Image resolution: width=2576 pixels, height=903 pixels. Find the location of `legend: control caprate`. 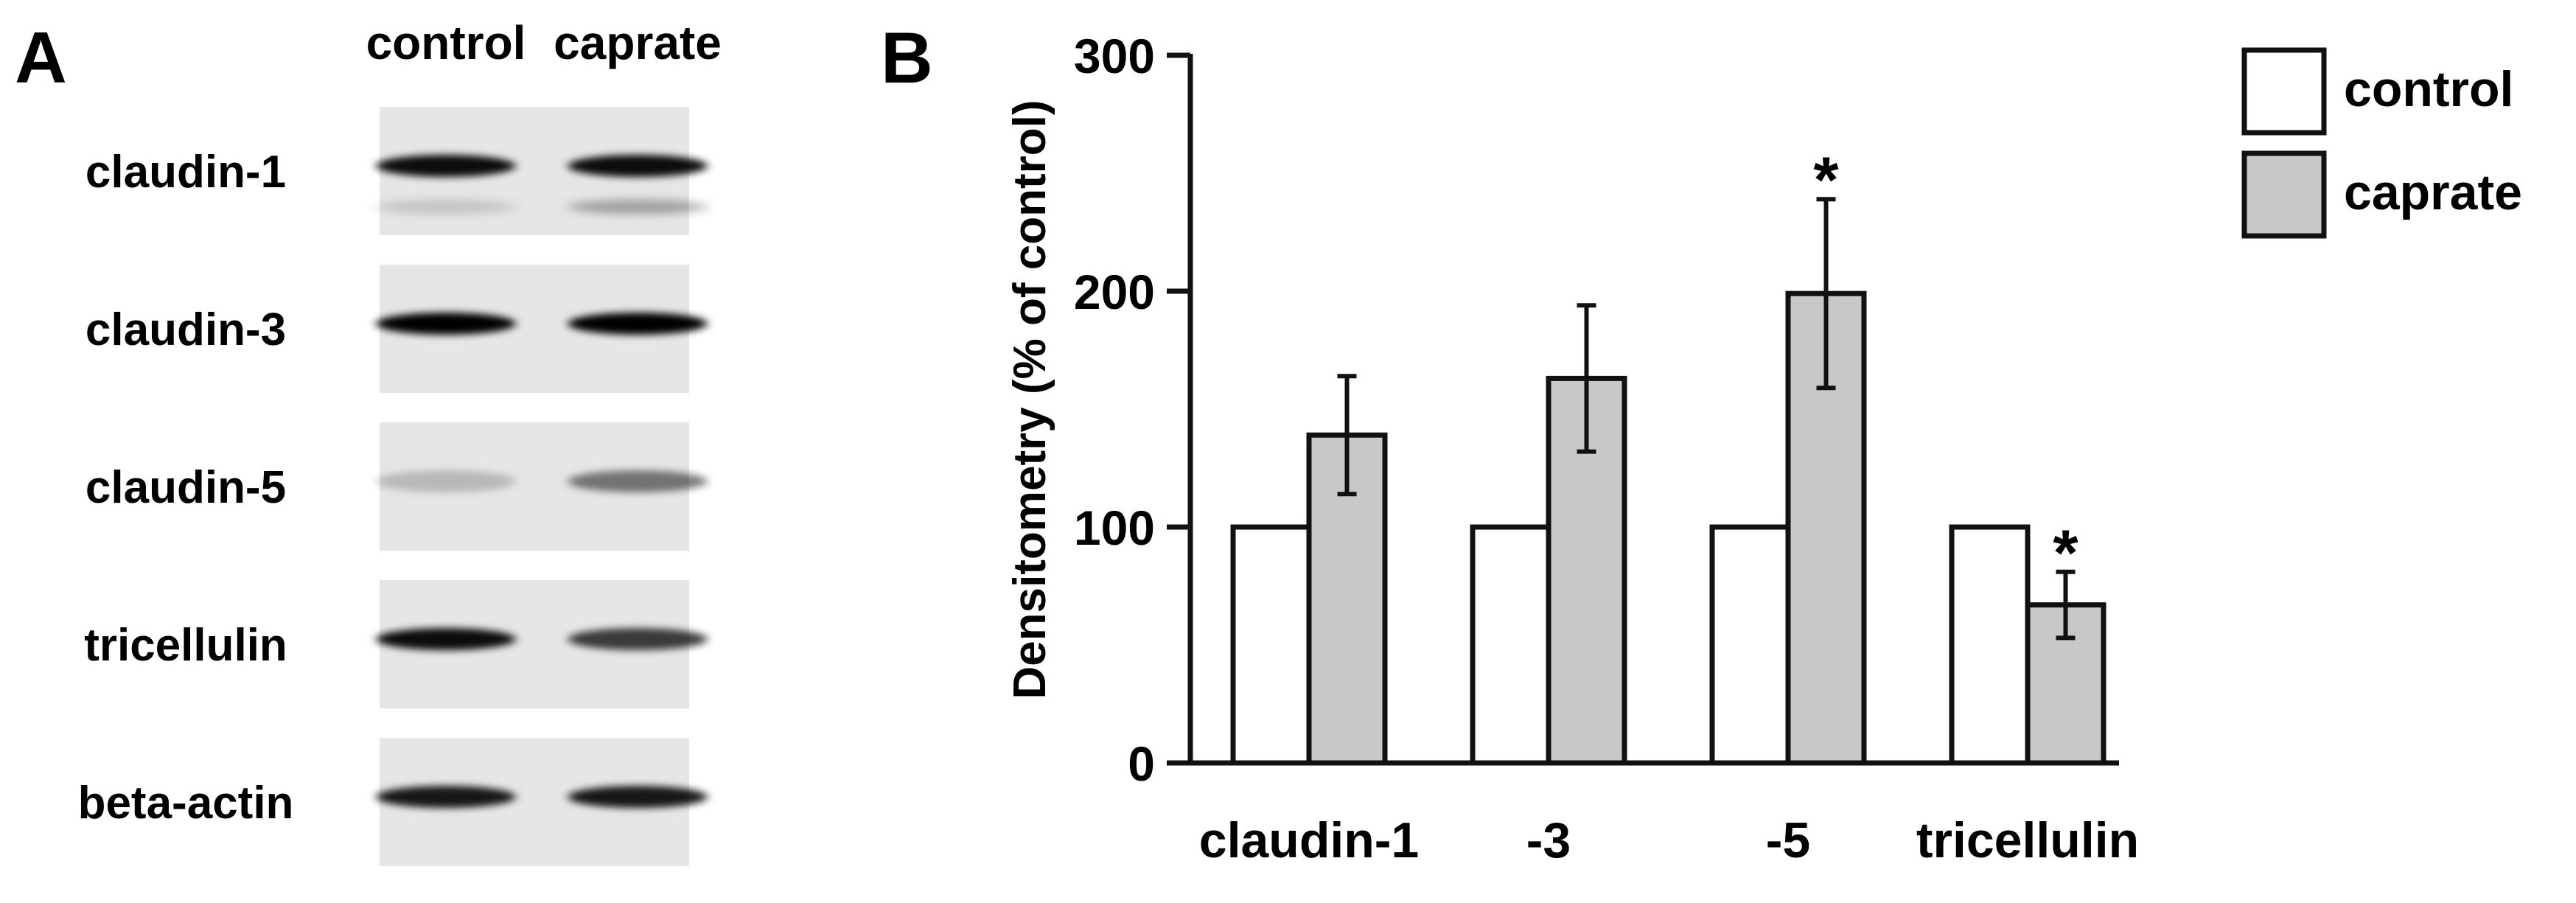

legend: control caprate is located at coordinates (2381, 143).